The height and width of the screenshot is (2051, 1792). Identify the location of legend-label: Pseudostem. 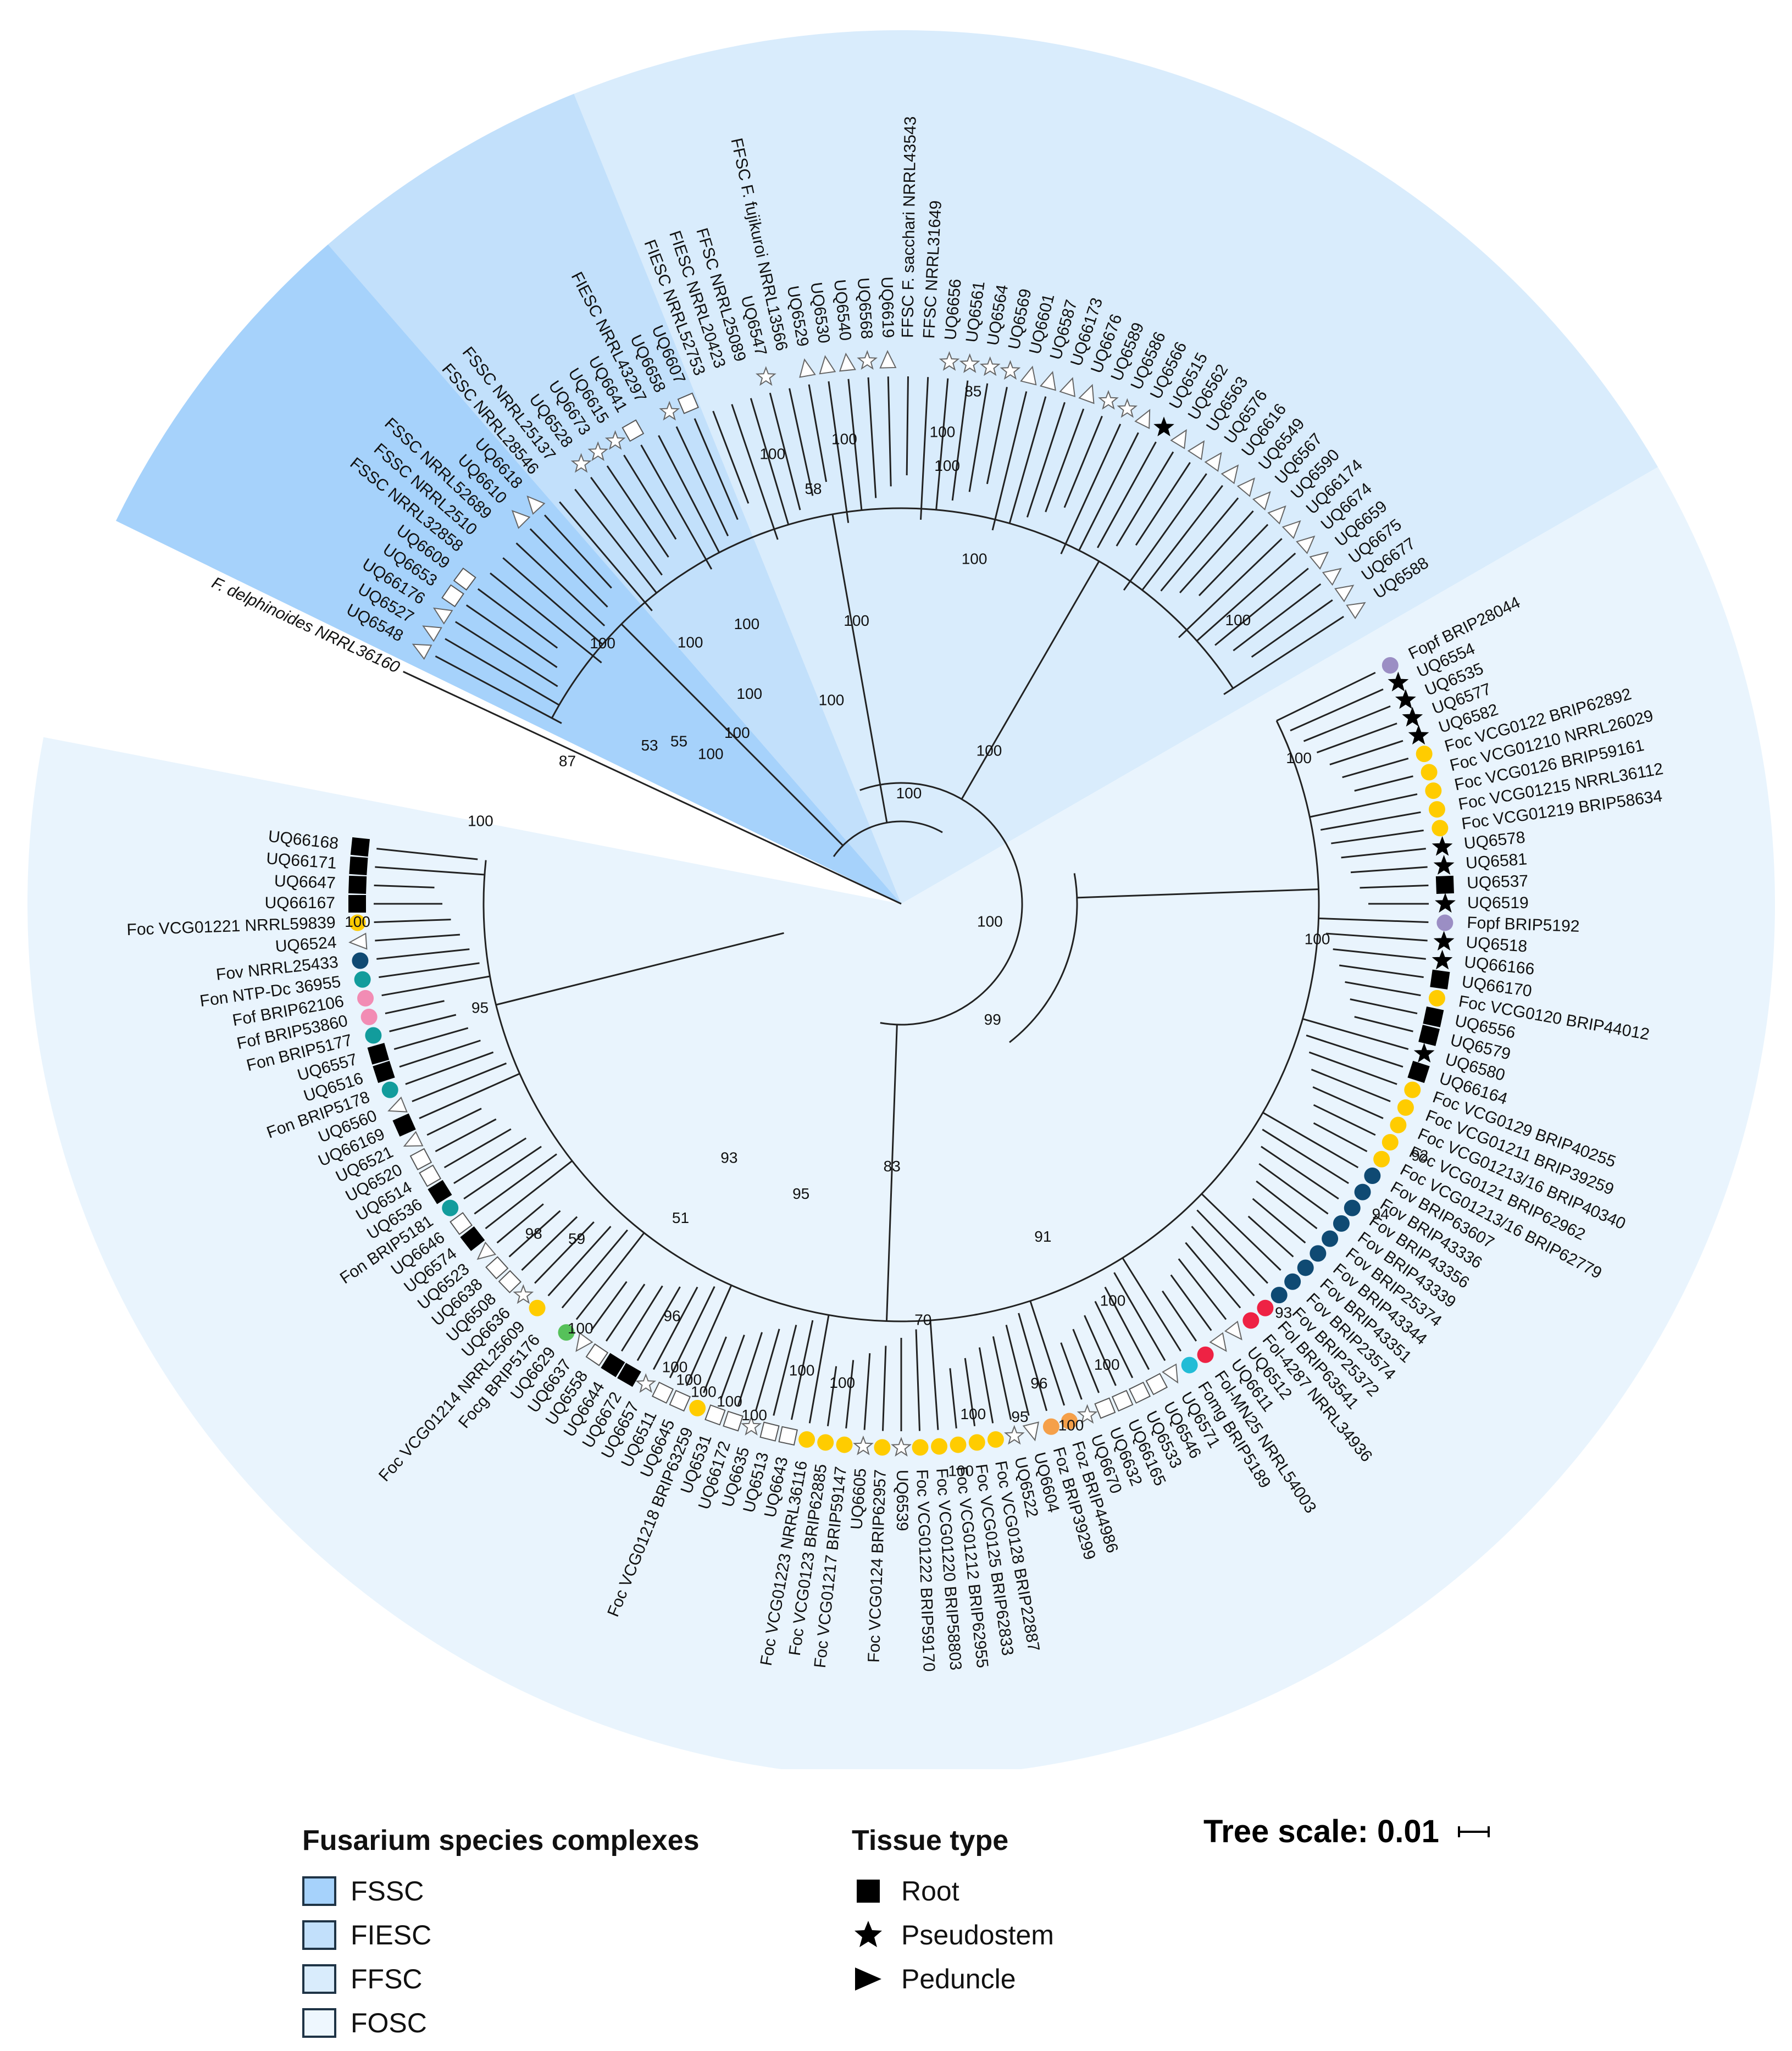
(977, 1935).